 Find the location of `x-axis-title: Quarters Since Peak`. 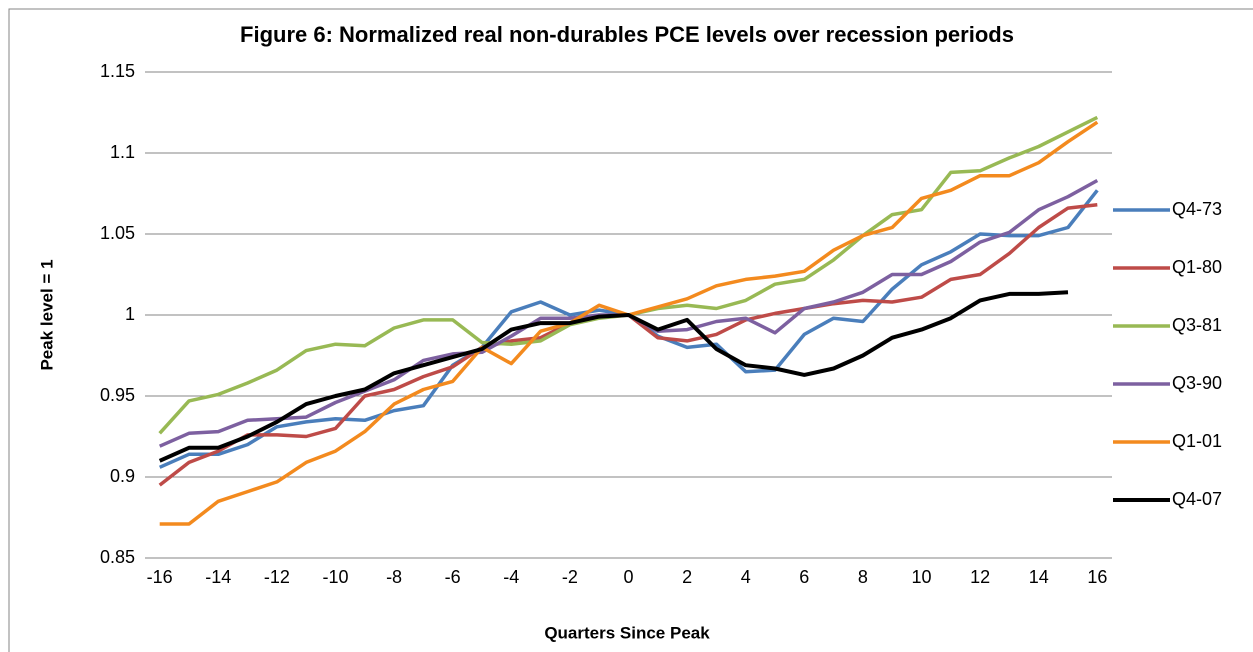

x-axis-title: Quarters Since Peak is located at coordinates (627, 632).